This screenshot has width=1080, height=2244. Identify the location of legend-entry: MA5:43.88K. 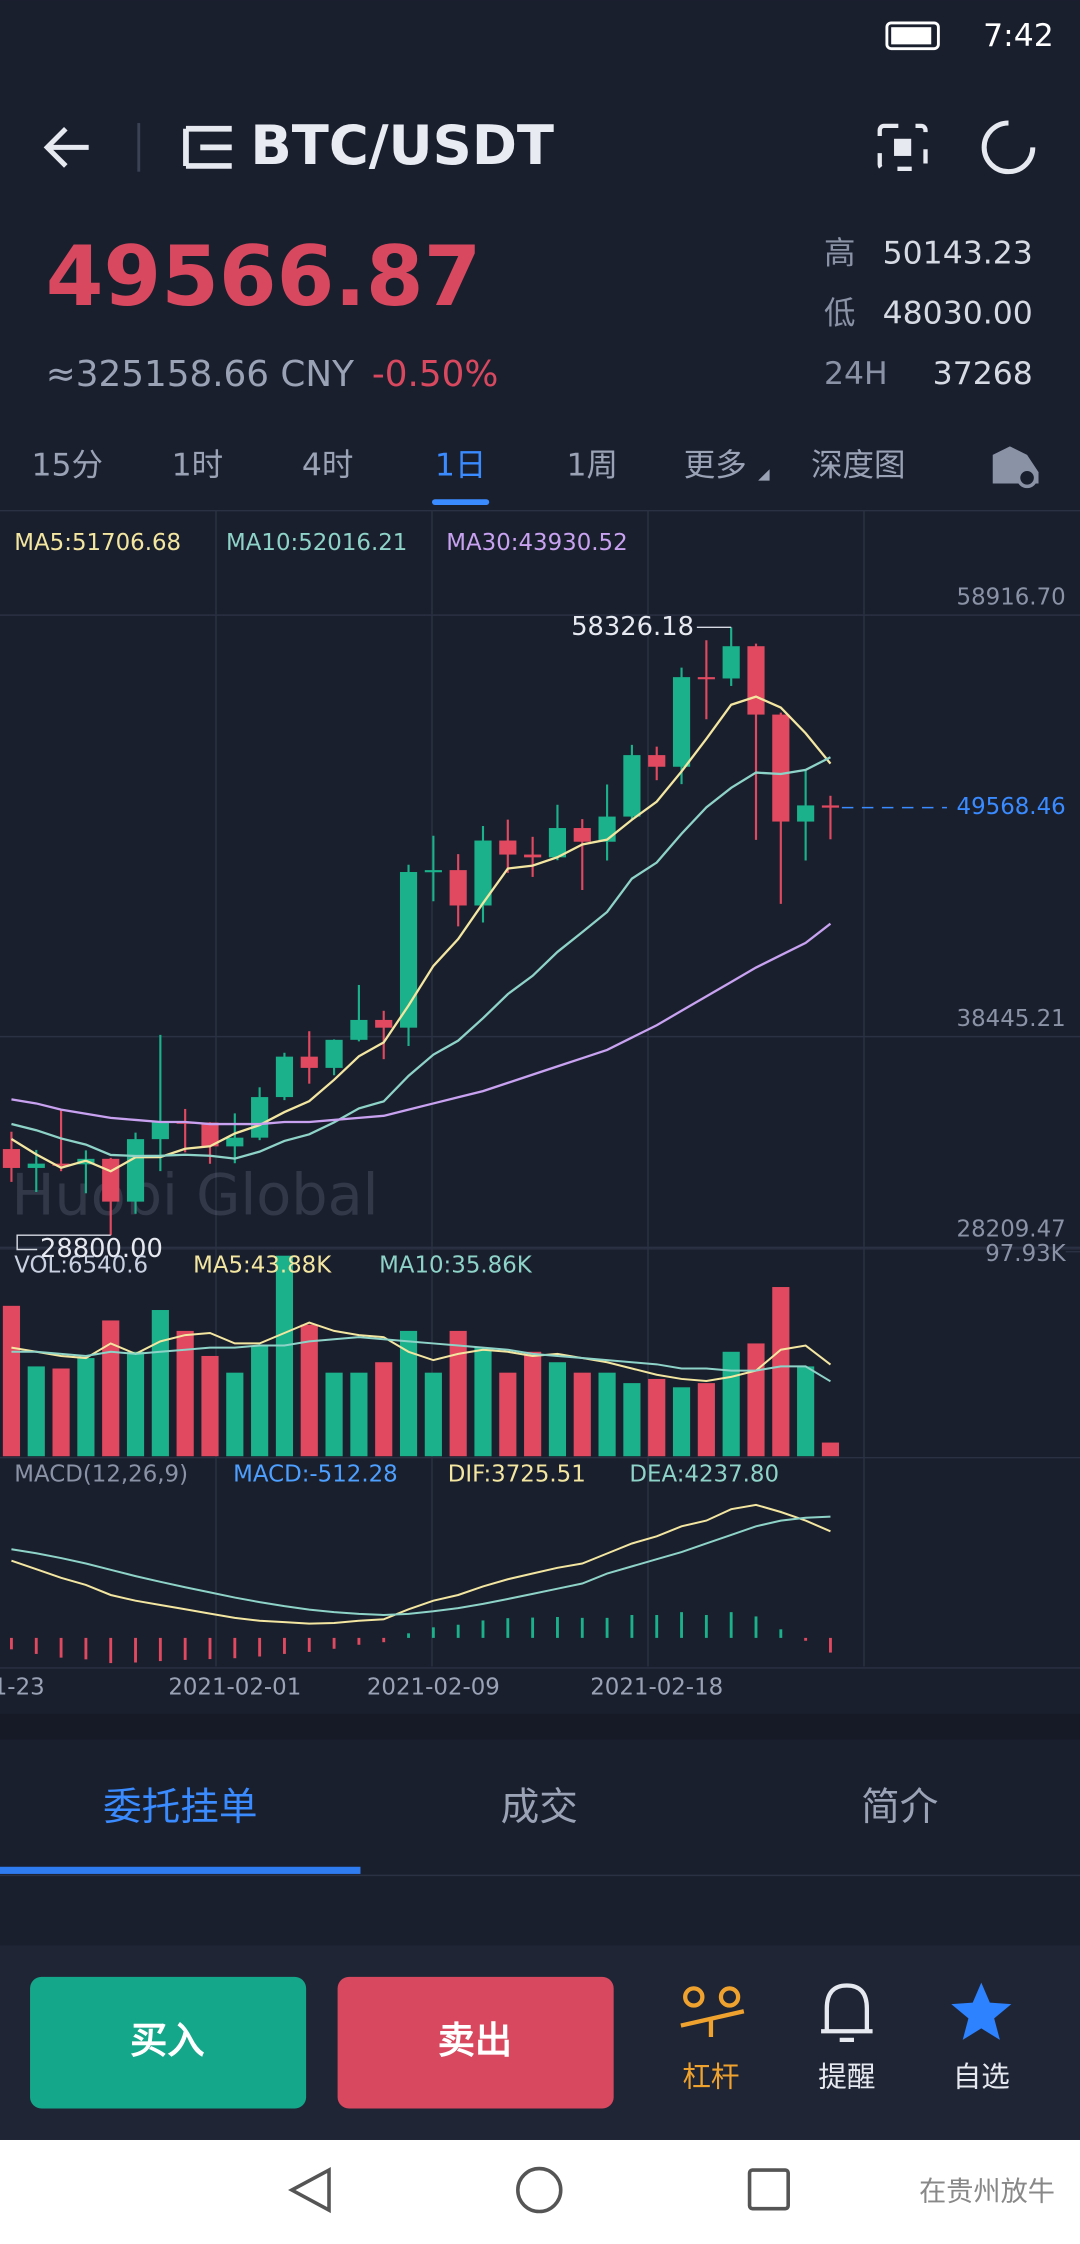
(262, 1265).